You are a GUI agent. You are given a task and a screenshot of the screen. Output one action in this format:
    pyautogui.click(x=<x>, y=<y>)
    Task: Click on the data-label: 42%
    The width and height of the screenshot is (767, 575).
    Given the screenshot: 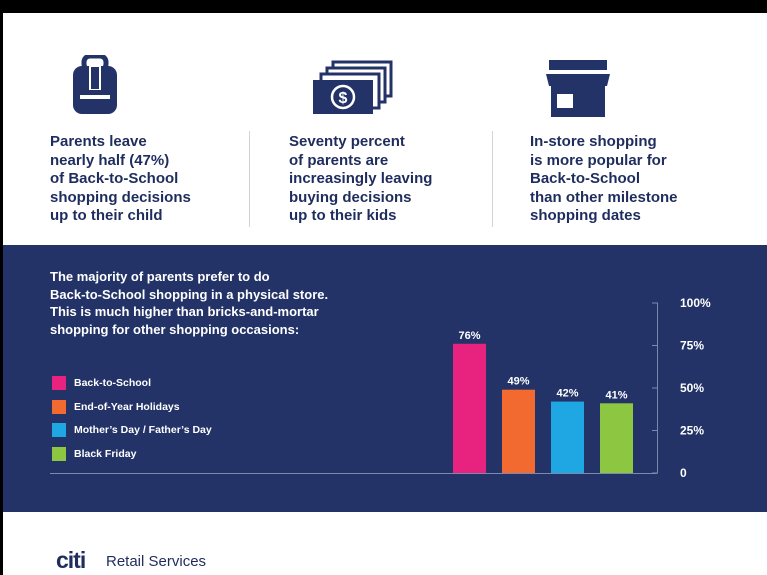 What is the action you would take?
    pyautogui.click(x=567, y=394)
    